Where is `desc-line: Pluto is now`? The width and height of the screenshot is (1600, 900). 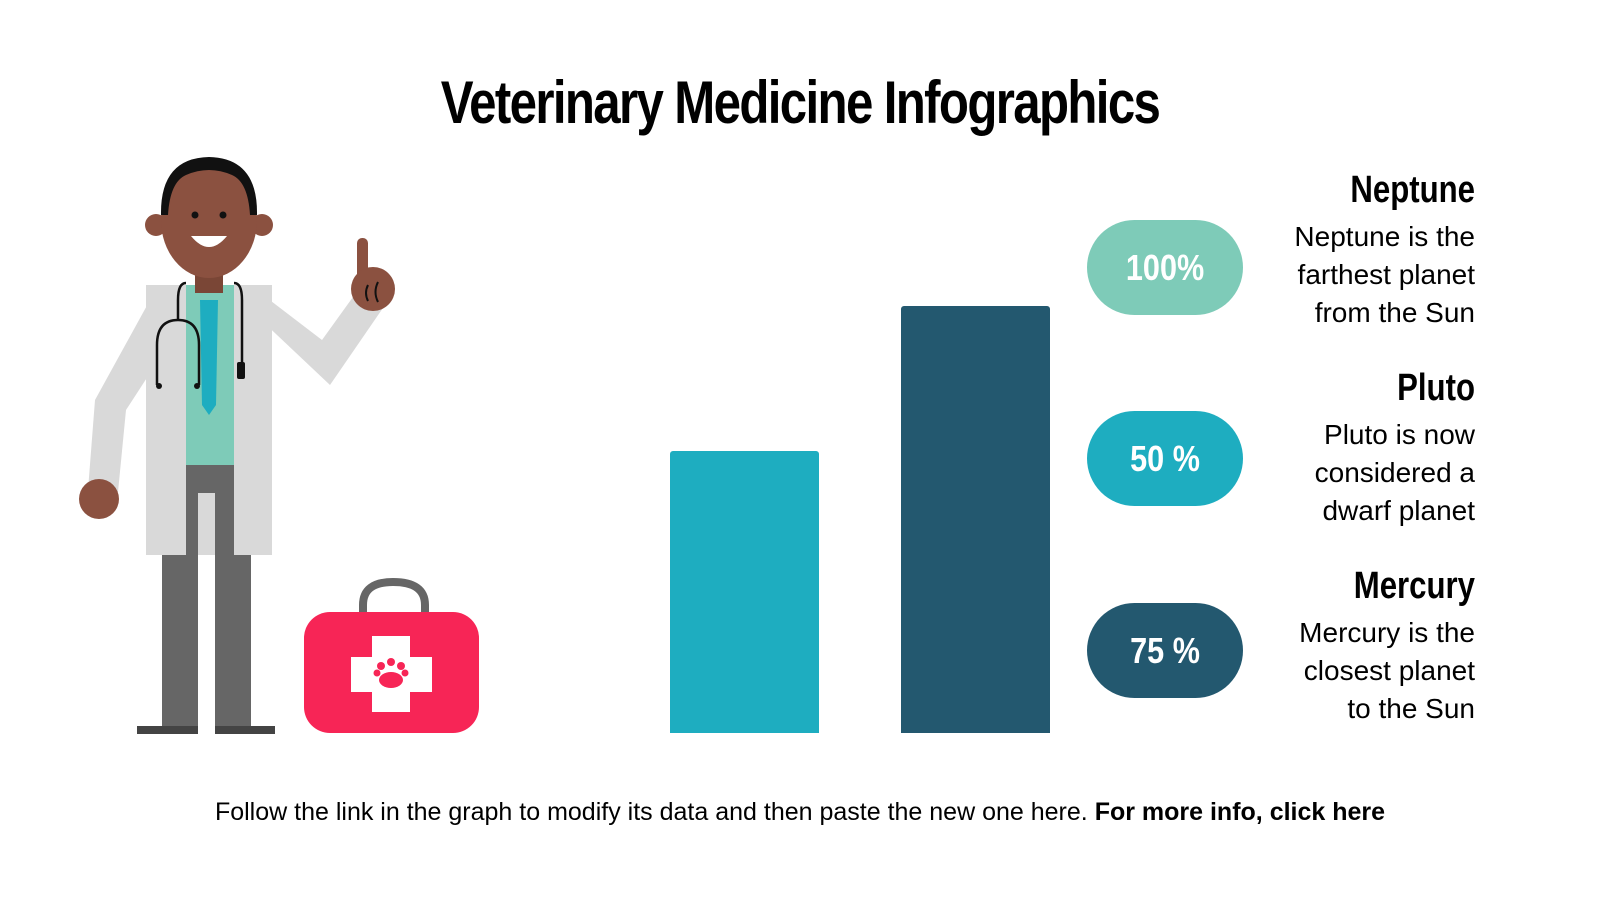 desc-line: Pluto is now is located at coordinates (1399, 434).